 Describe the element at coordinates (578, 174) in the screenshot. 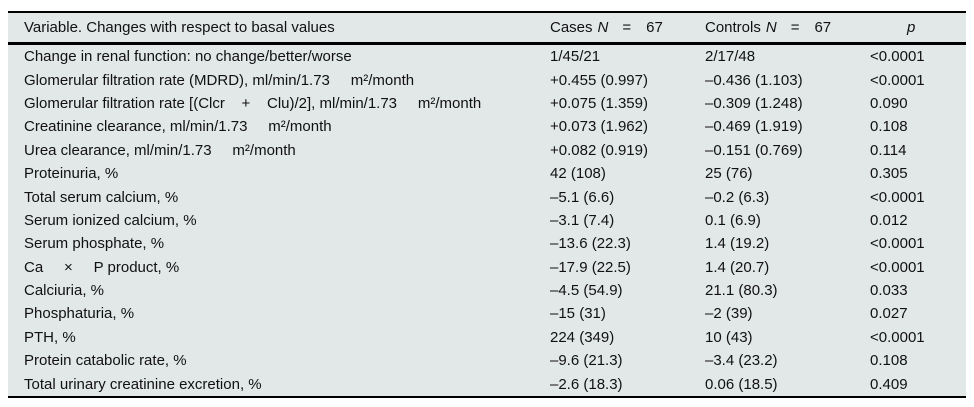

I see `cell-cases: 42 (108)` at that location.